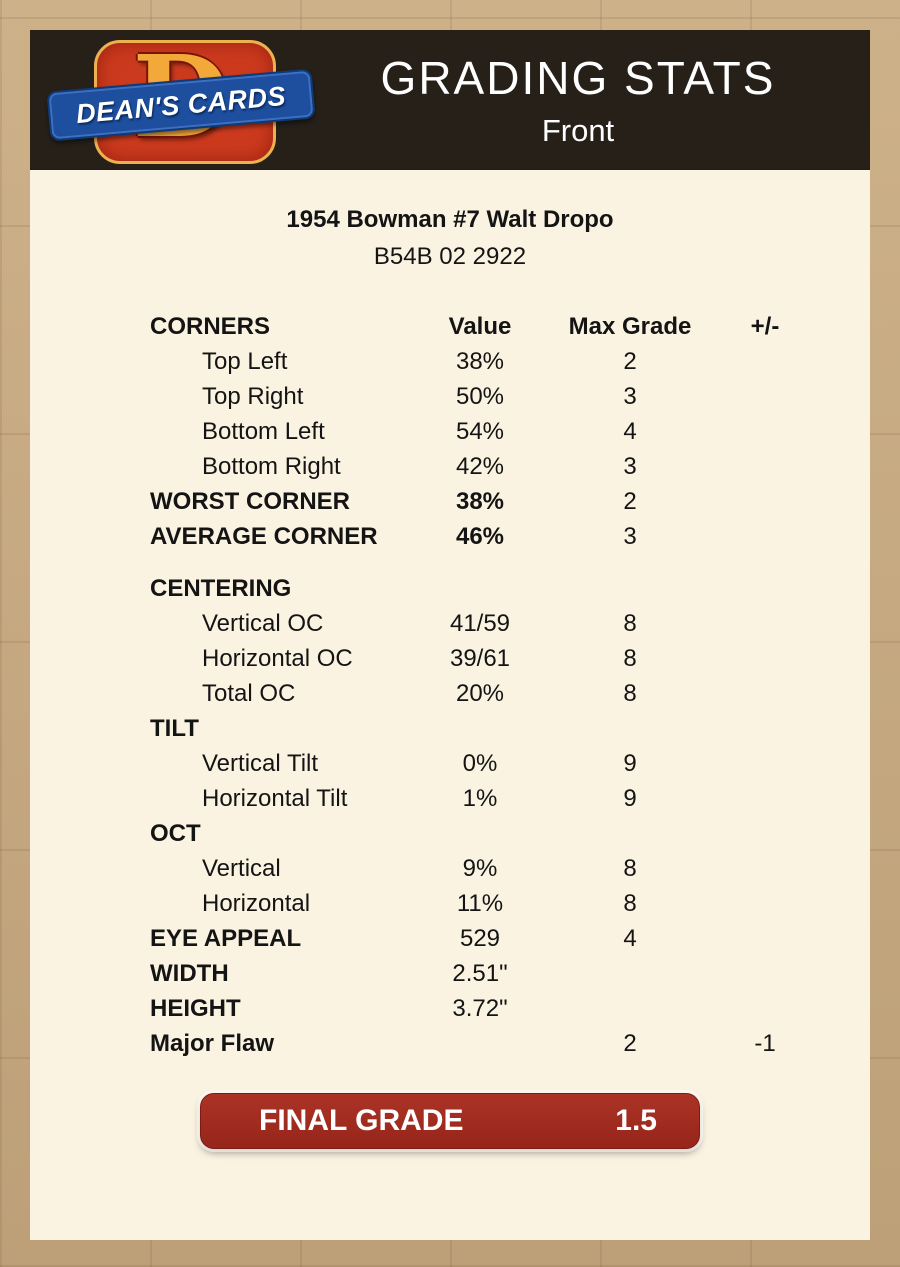 This screenshot has width=900, height=1267. What do you see at coordinates (765, 326) in the screenshot?
I see `column-header-plus-minus: +/-` at bounding box center [765, 326].